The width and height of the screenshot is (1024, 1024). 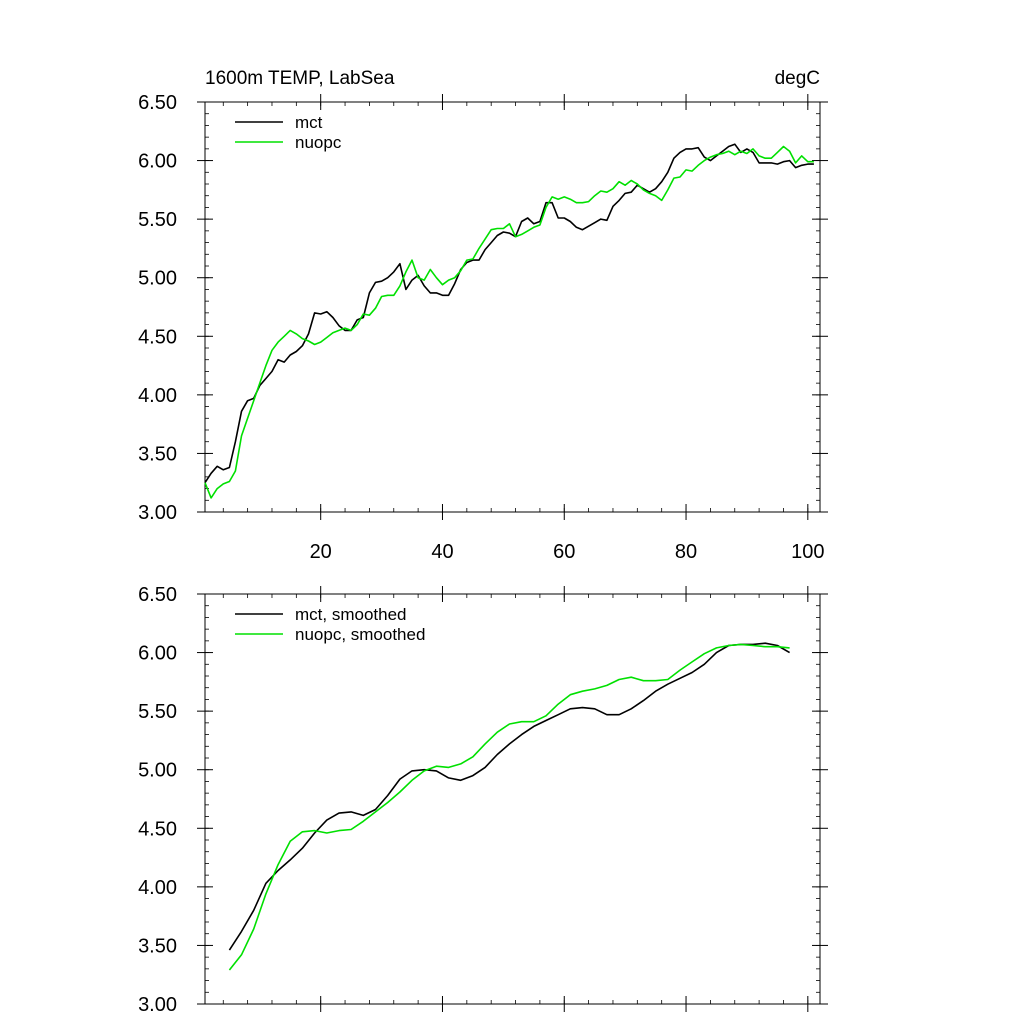 I want to click on legend-label: nuopc, smoothed, so click(x=360, y=634).